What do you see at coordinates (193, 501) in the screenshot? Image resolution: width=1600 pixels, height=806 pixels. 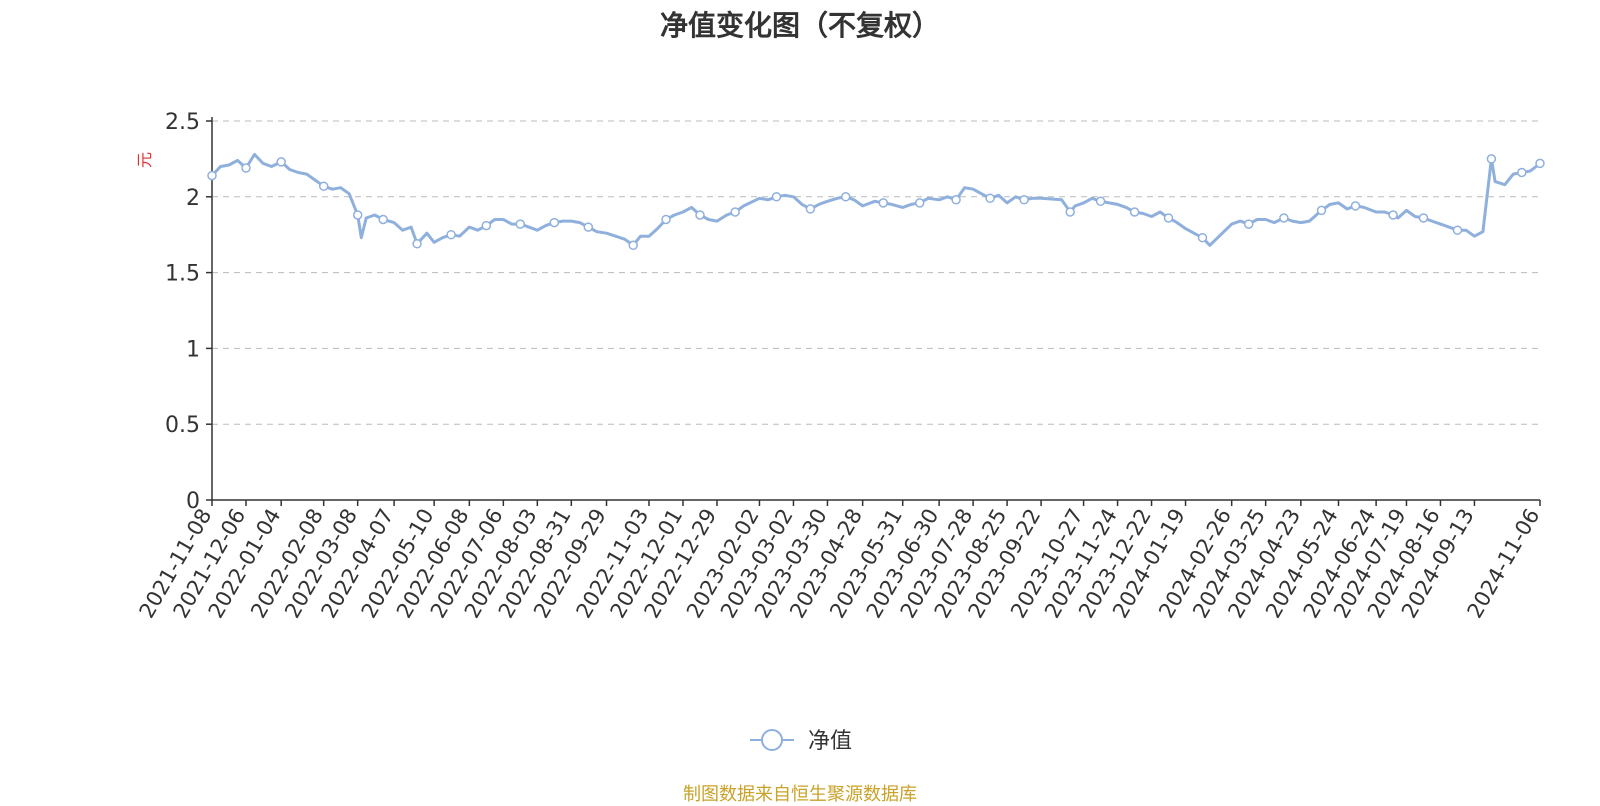 I see `y-tick-label: 0` at bounding box center [193, 501].